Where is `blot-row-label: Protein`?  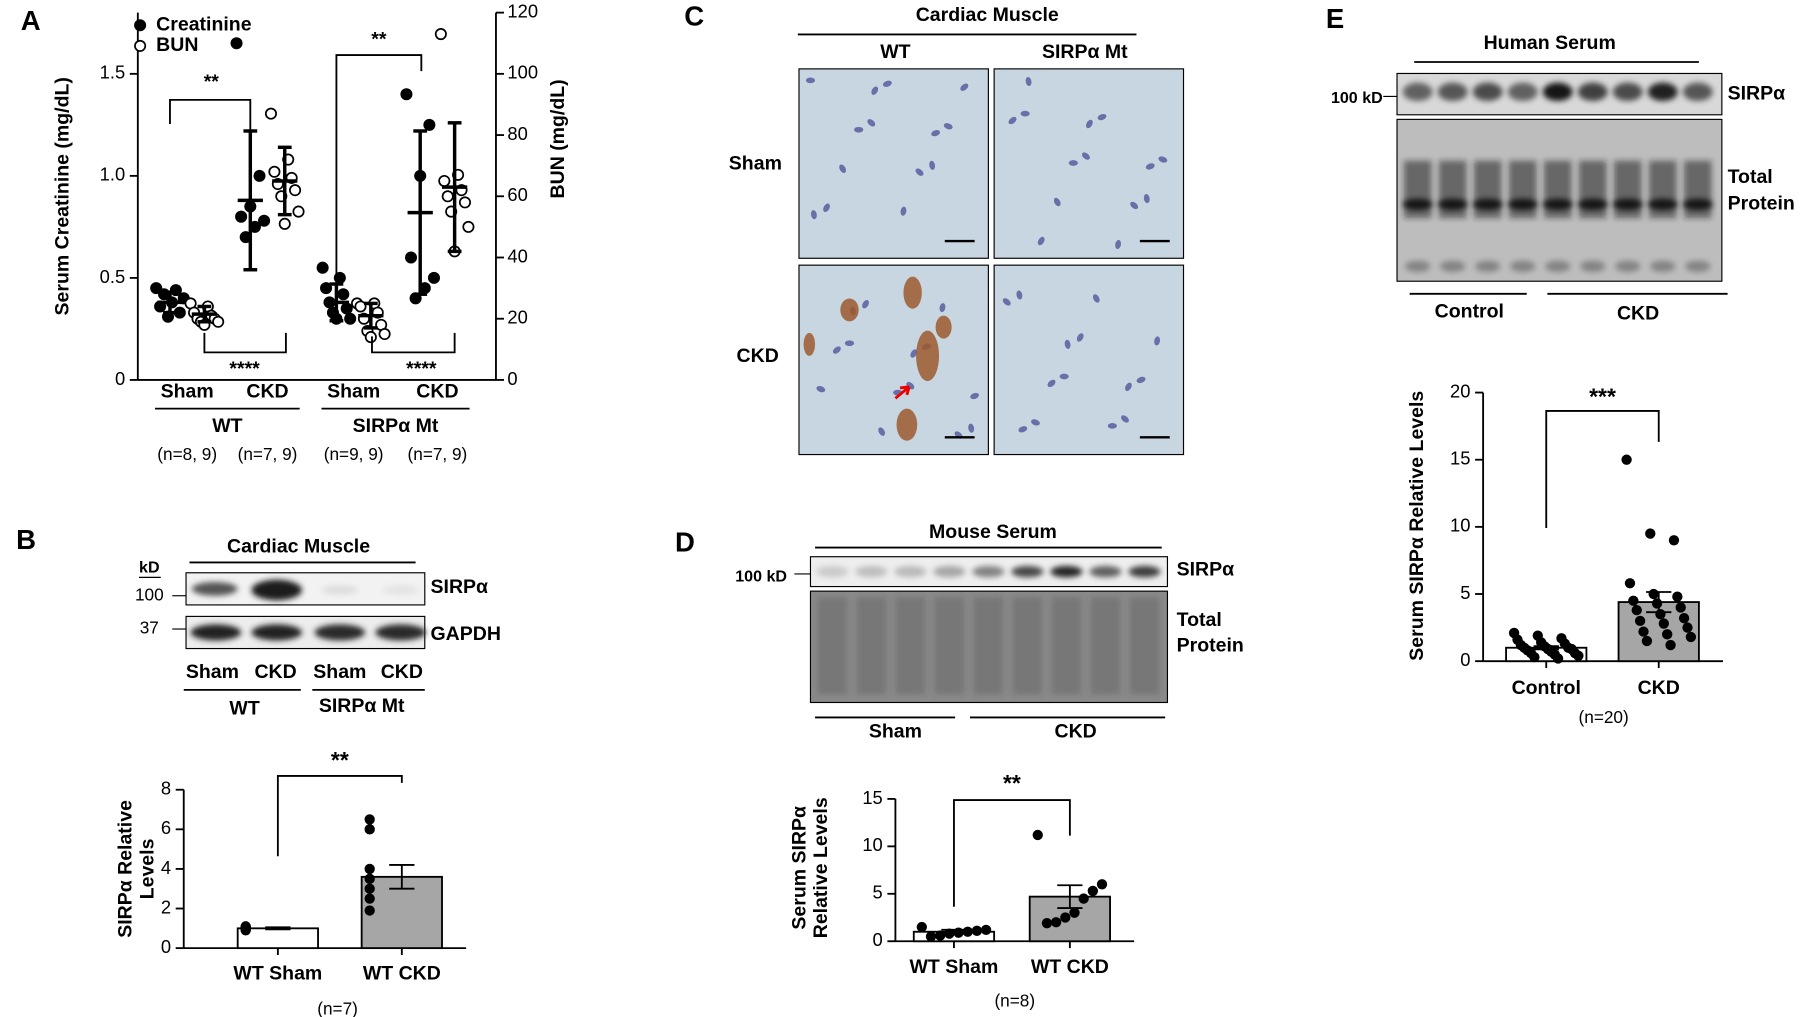
blot-row-label: Protein is located at coordinates (1210, 645).